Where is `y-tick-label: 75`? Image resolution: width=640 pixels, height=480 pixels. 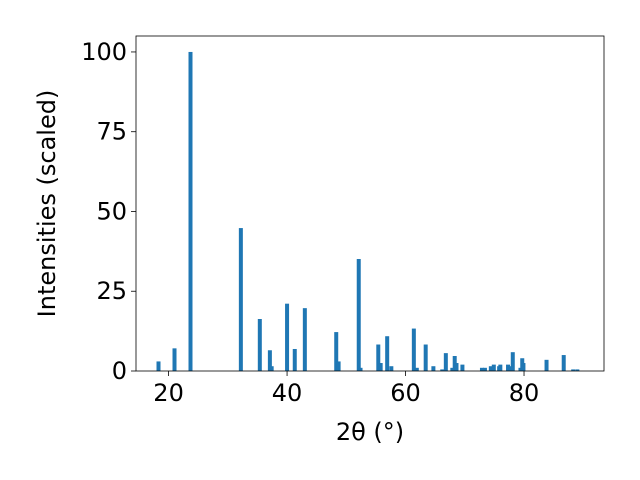 y-tick-label: 75 is located at coordinates (111, 132).